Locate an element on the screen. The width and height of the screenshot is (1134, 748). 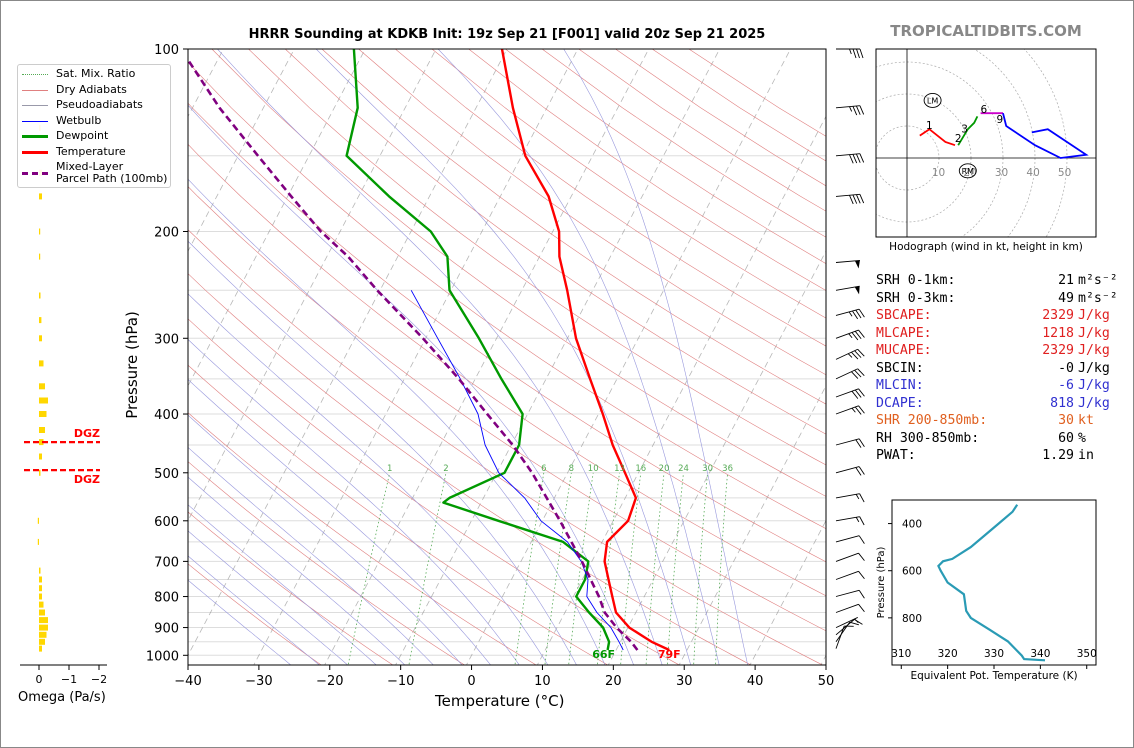
hodograph-caption: Hodograph (wind in kt, height in km) is located at coordinates (986, 247).